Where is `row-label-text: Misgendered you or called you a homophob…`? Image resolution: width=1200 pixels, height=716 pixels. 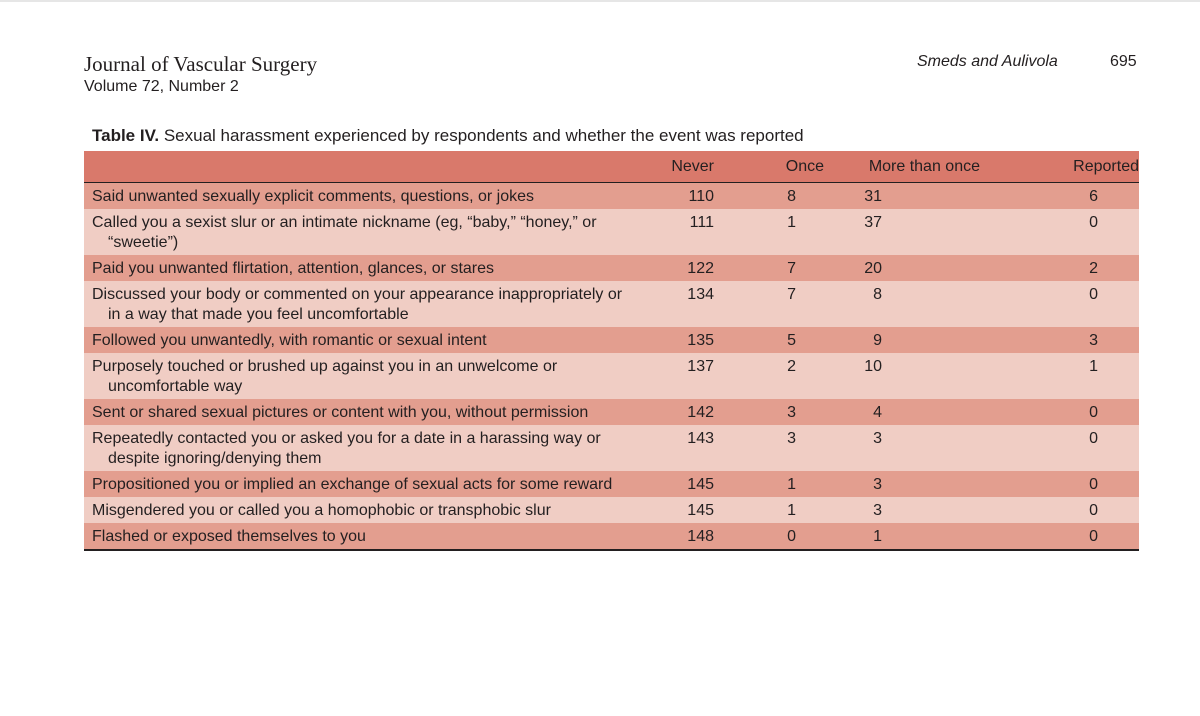
row-label-text: Misgendered you or called you a homophob… is located at coordinates (321, 510).